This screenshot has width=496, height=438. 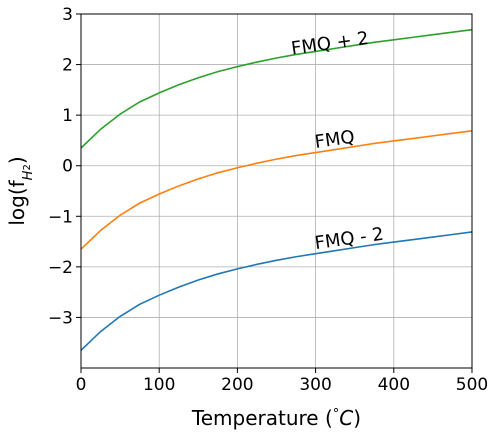 What do you see at coordinates (60, 318) in the screenshot?
I see `y-tick-label: −3` at bounding box center [60, 318].